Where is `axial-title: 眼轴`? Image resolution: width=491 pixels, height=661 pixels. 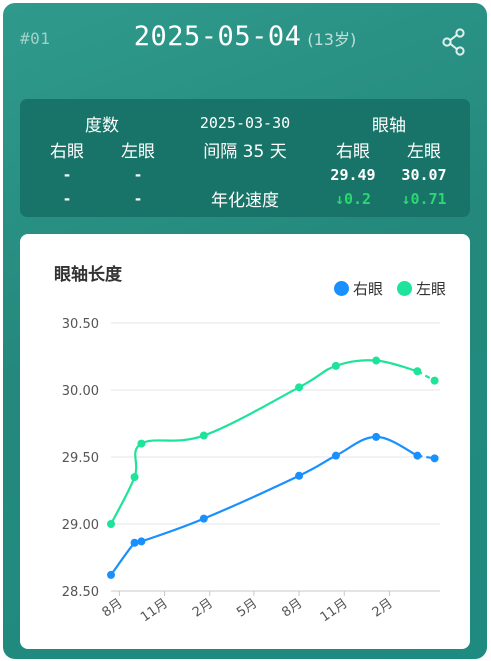
axial-title: 眼轴 is located at coordinates (389, 126).